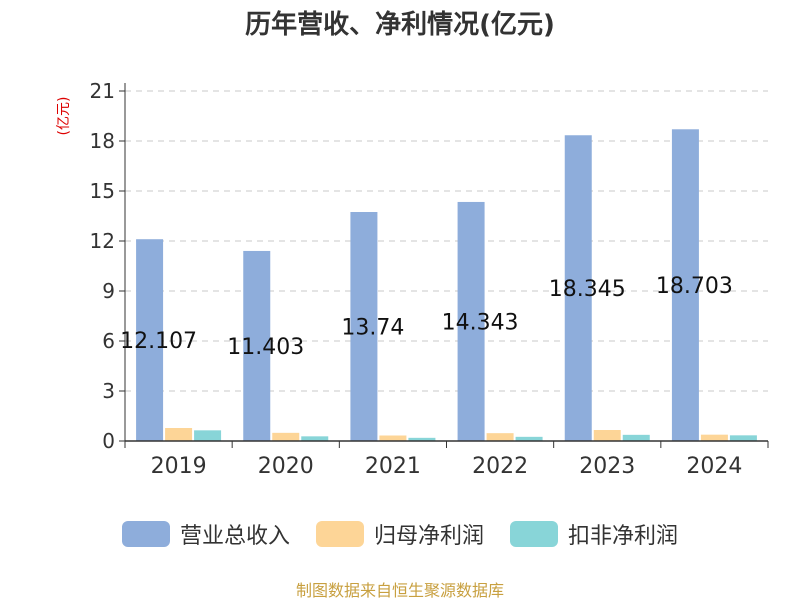 The width and height of the screenshot is (800, 601). What do you see at coordinates (108, 391) in the screenshot?
I see `y-tick-label: 3` at bounding box center [108, 391].